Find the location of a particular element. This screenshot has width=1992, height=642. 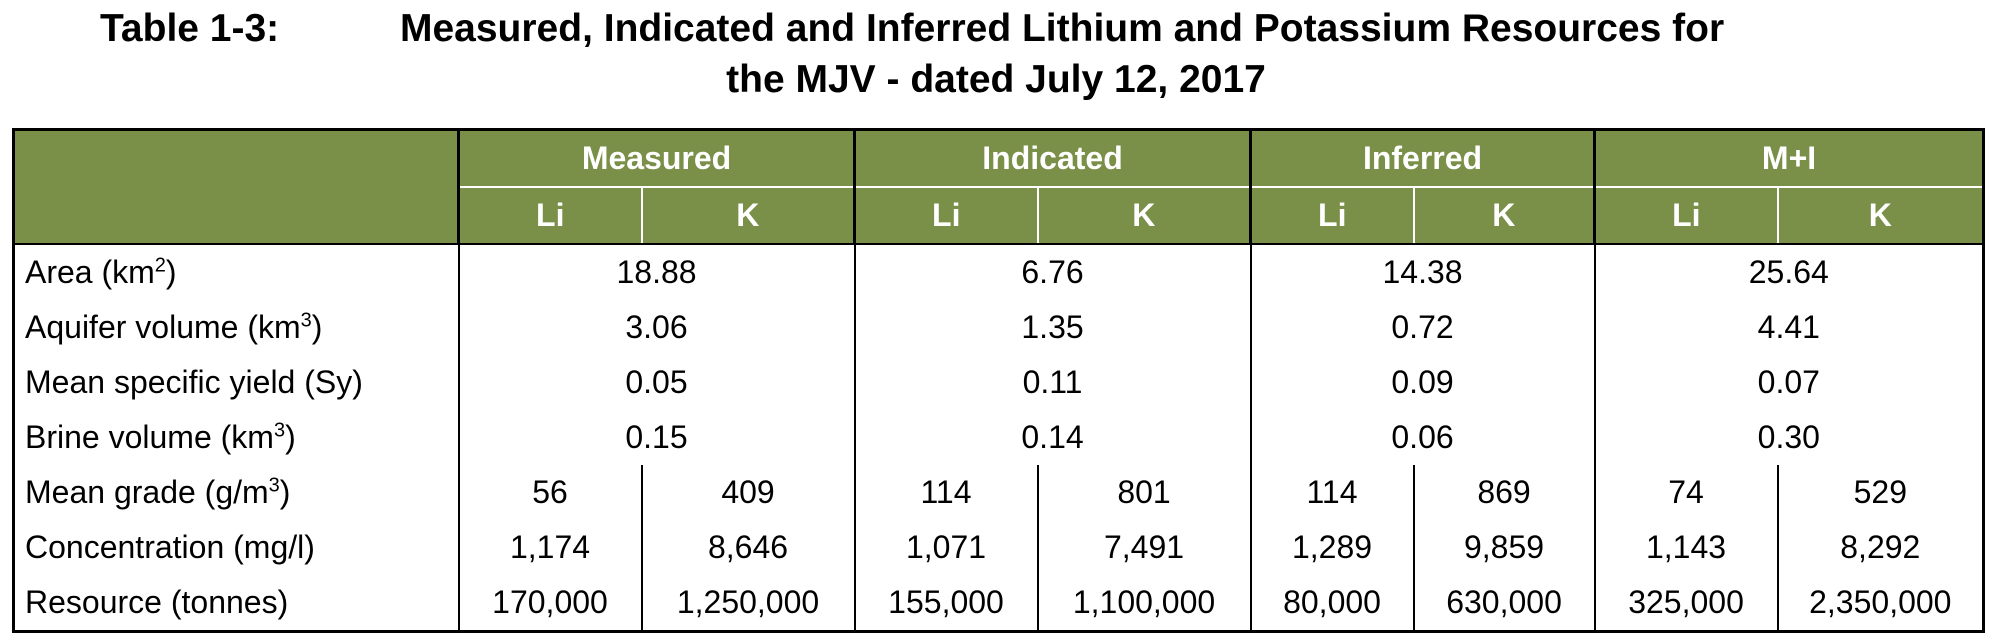

row-label: Brine volume (km3) is located at coordinates (236, 437).